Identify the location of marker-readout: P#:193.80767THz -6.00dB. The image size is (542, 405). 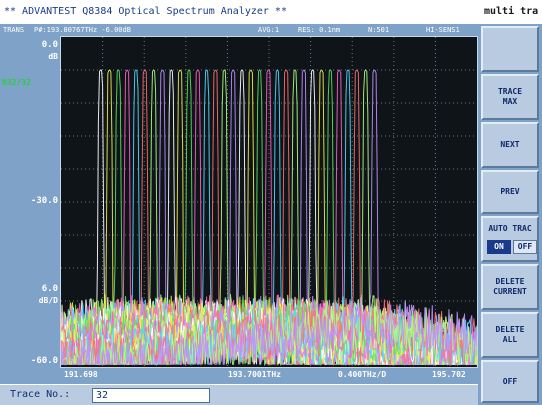
(82, 30).